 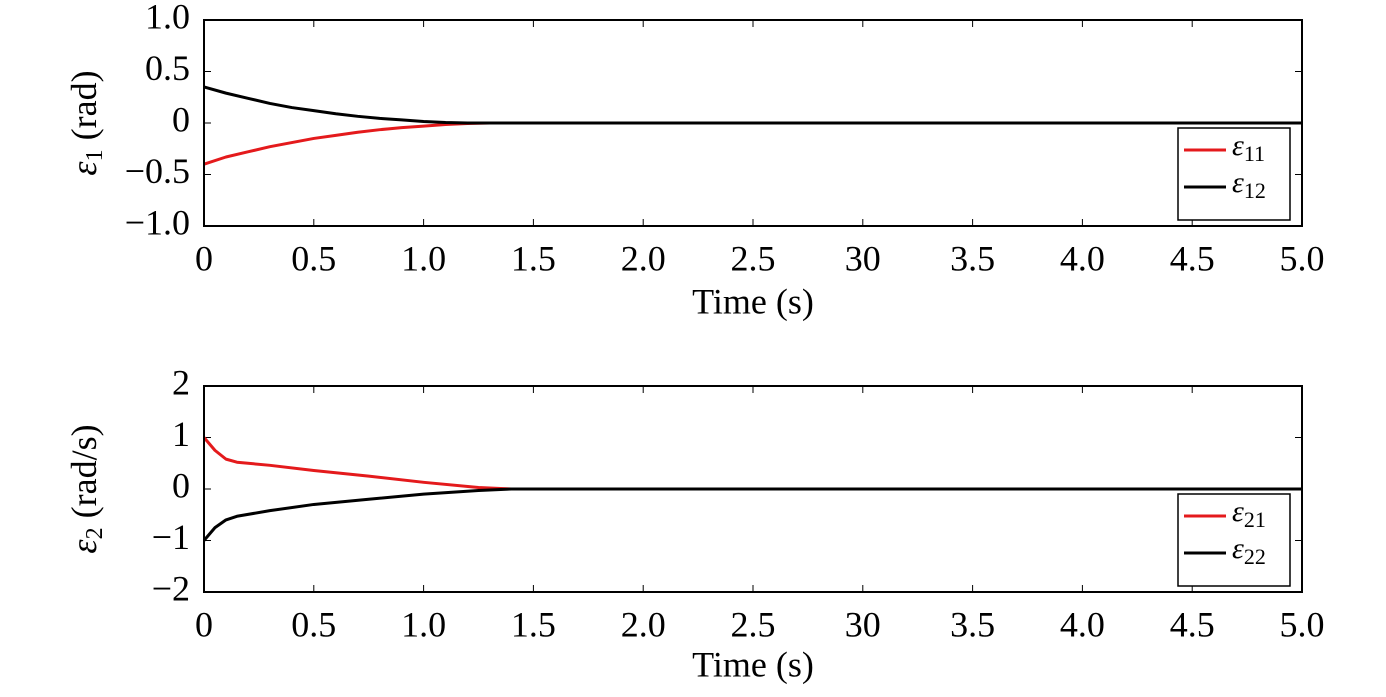 I want to click on y-tick-label: 1, so click(x=181, y=434).